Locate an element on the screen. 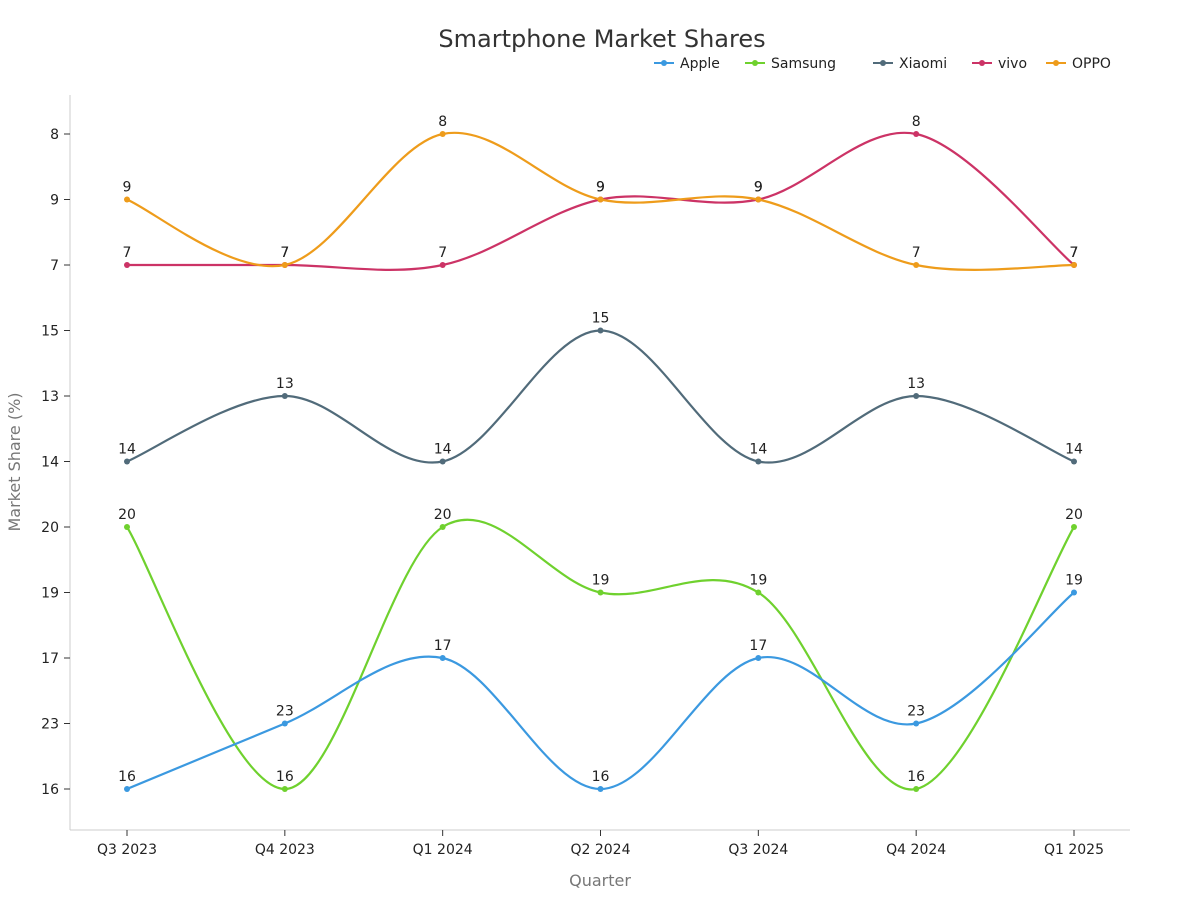 The height and width of the screenshot is (900, 1200). x-tick-label: Q1 2025 is located at coordinates (1074, 850).